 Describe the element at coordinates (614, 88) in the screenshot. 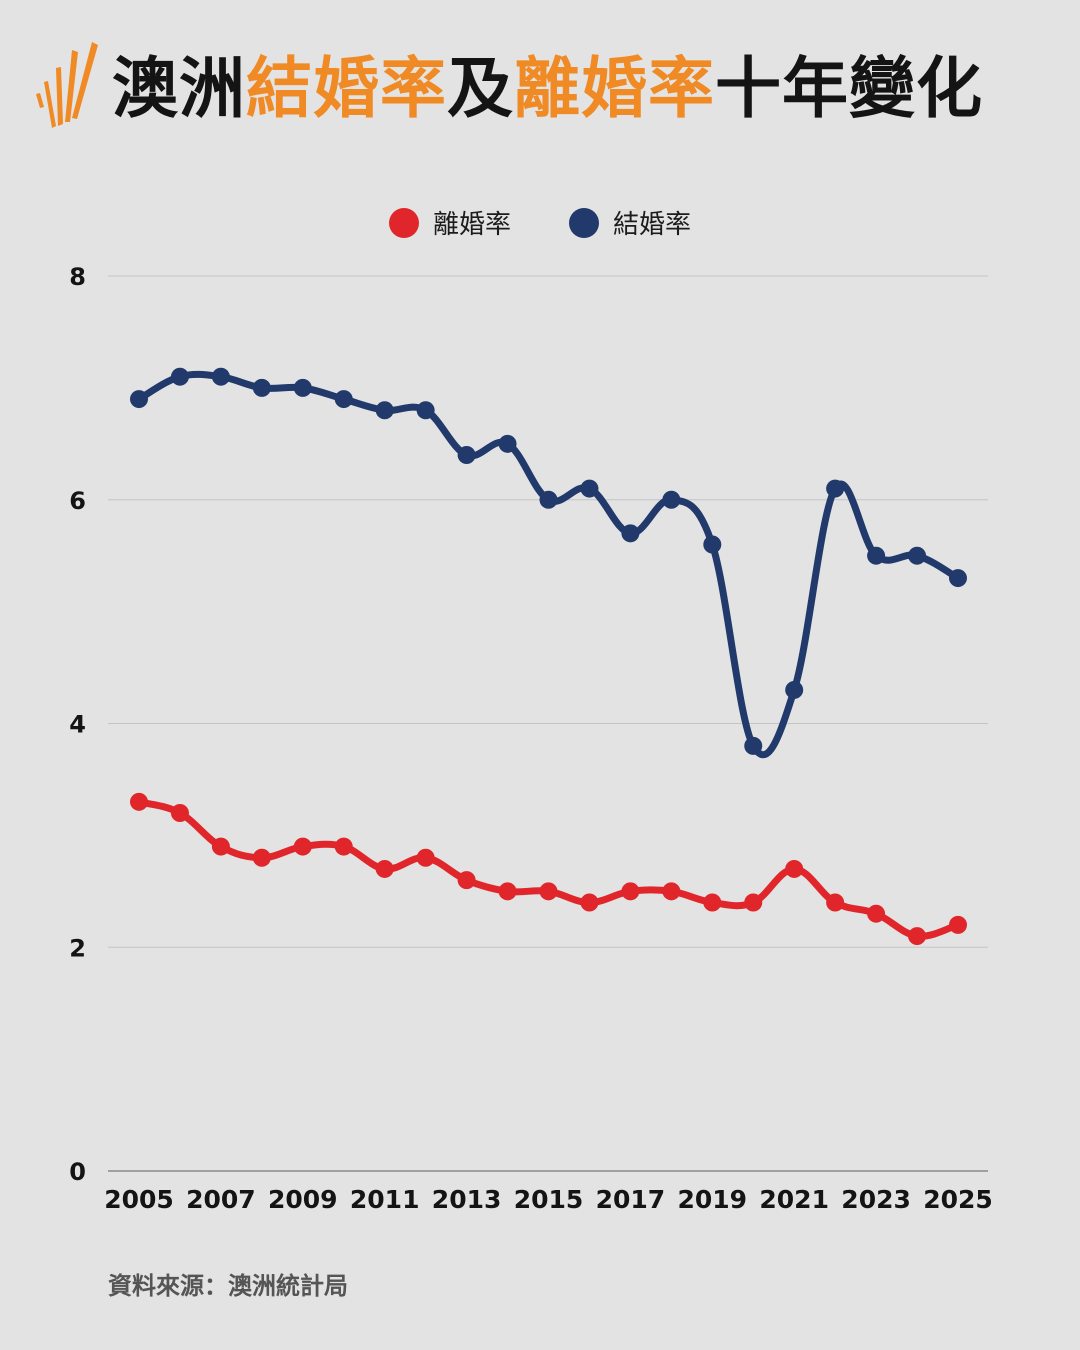

I see `title-part-3: 離婚率` at that location.